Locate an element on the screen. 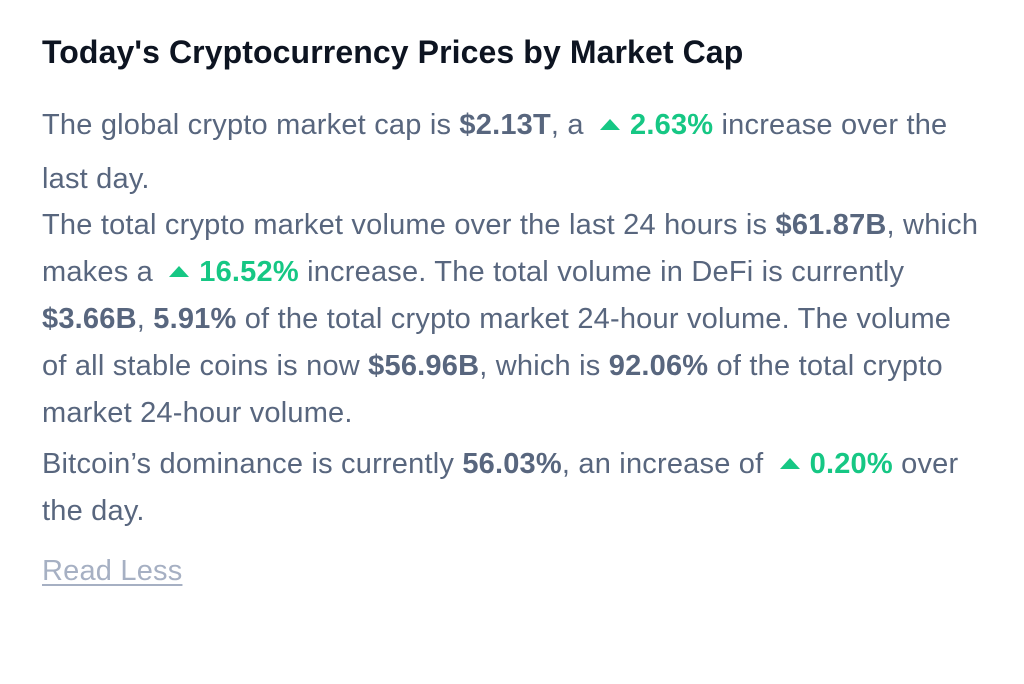 The width and height of the screenshot is (1024, 684). dominance-change-value: 0.20% is located at coordinates (851, 464).